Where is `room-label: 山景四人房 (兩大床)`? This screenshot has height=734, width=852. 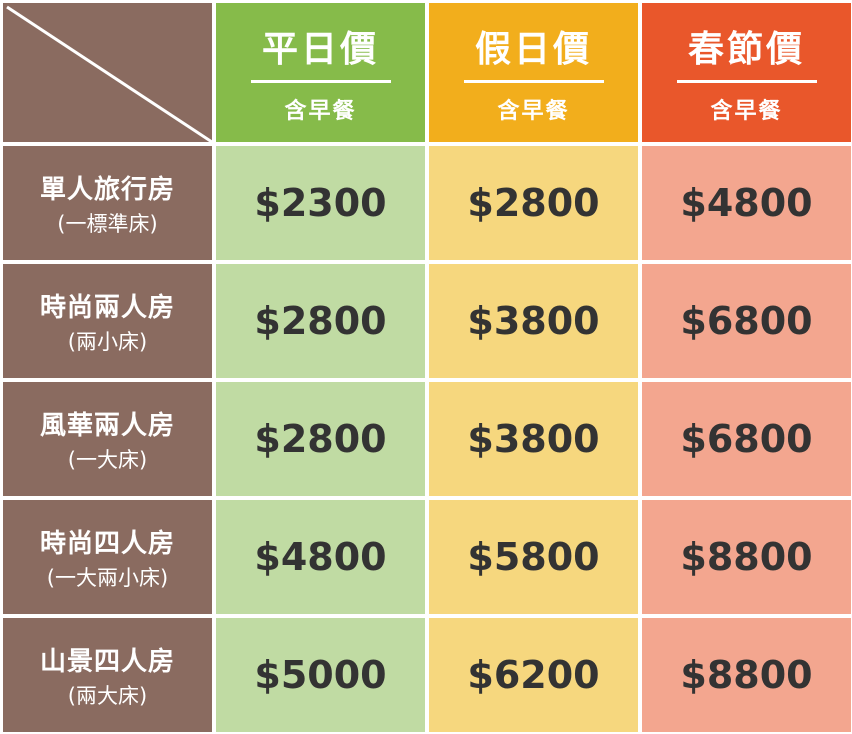 room-label: 山景四人房 (兩大床) is located at coordinates (107, 675).